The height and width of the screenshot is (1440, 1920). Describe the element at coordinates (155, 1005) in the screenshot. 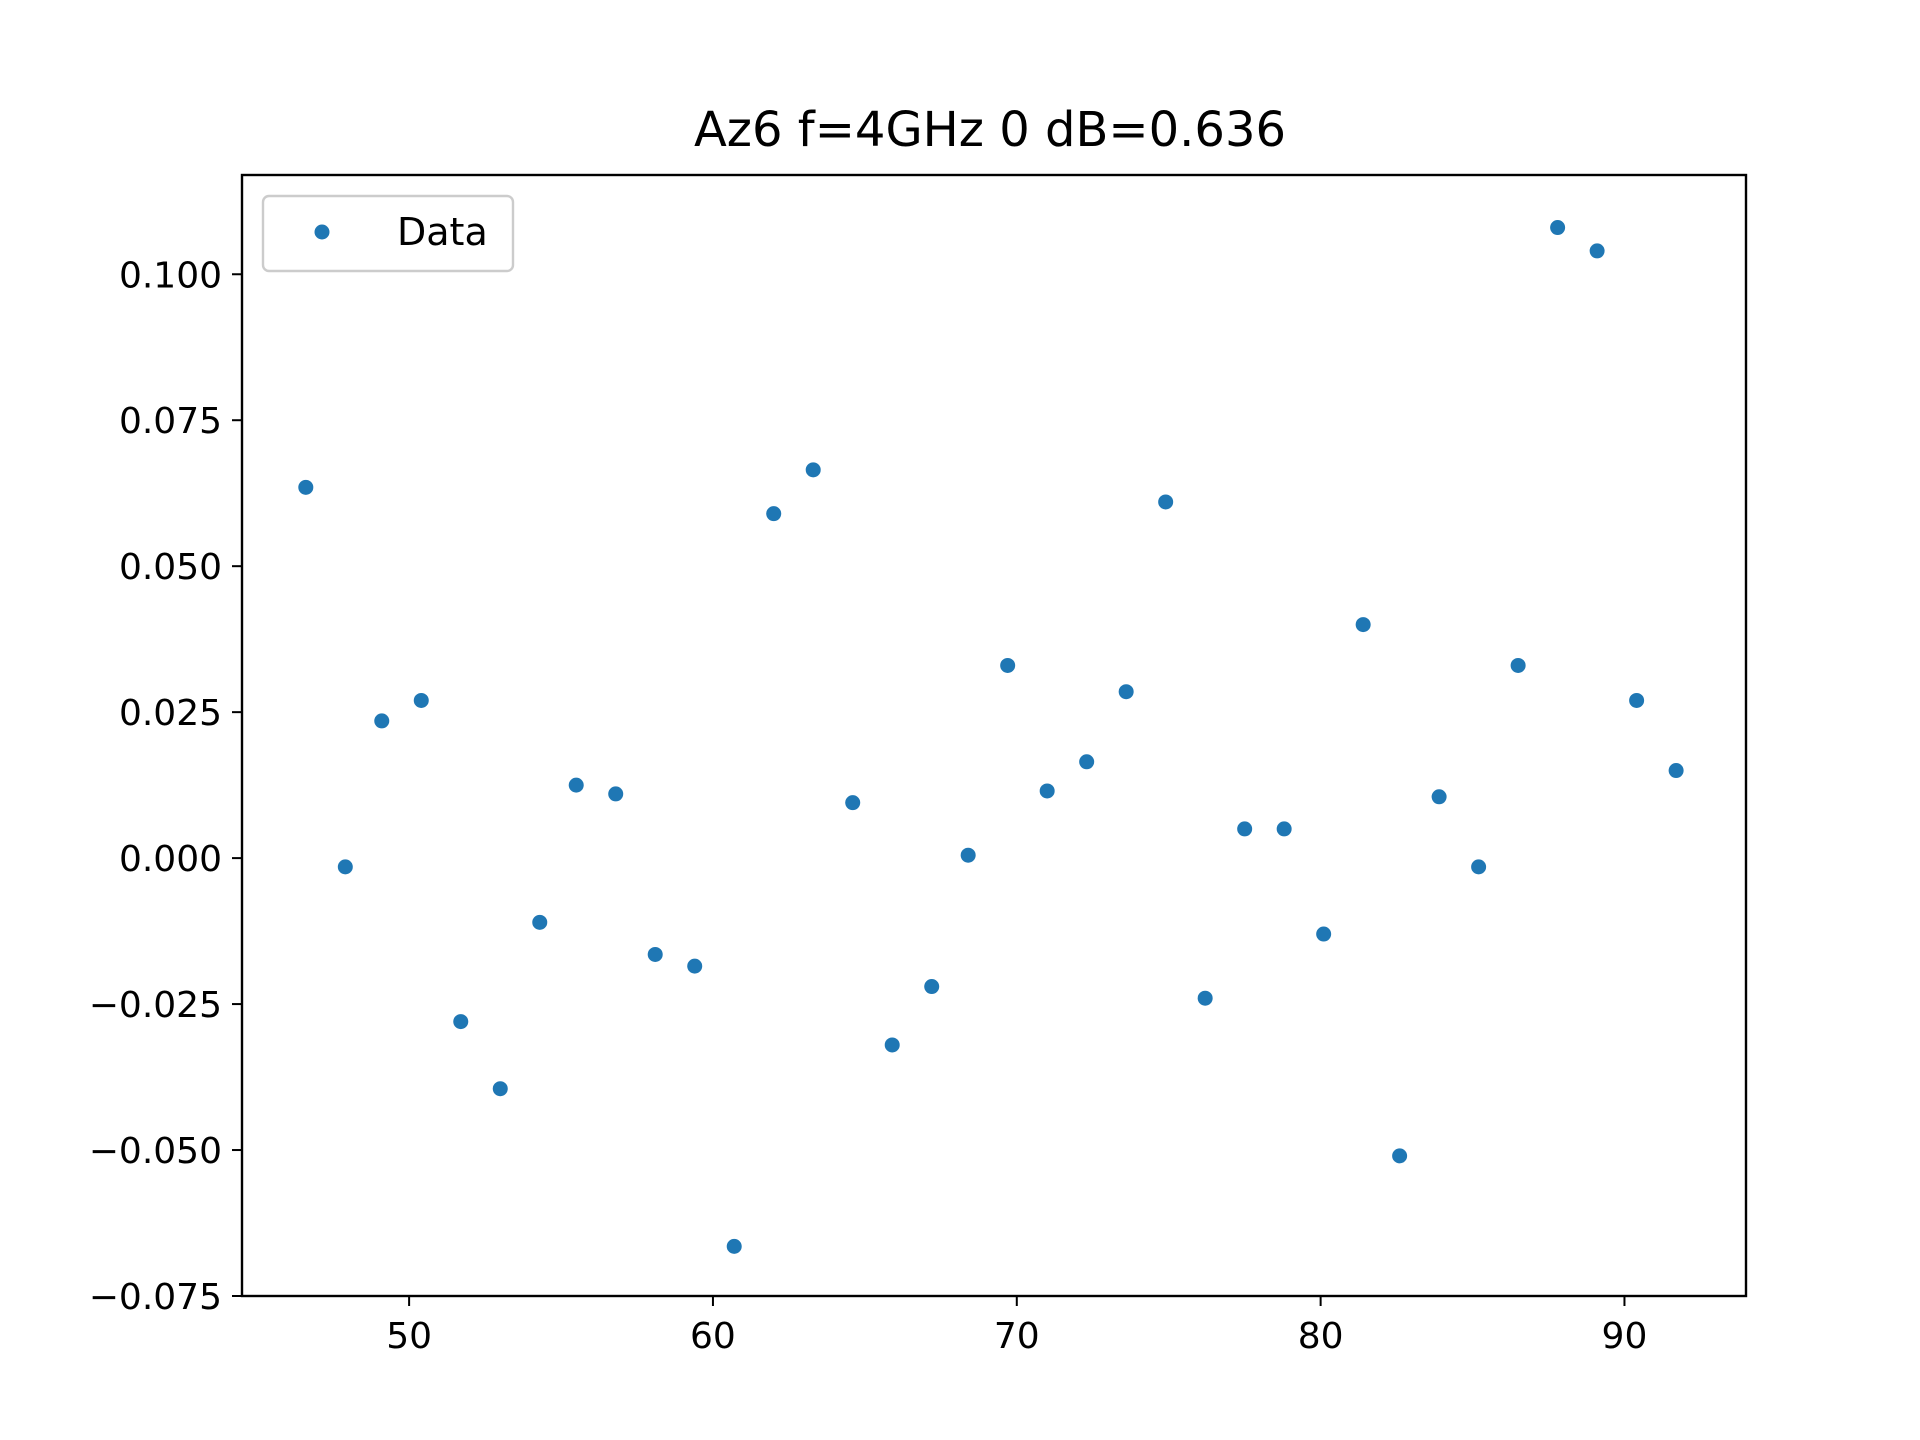

I see `y-tick-label: −0.025` at that location.